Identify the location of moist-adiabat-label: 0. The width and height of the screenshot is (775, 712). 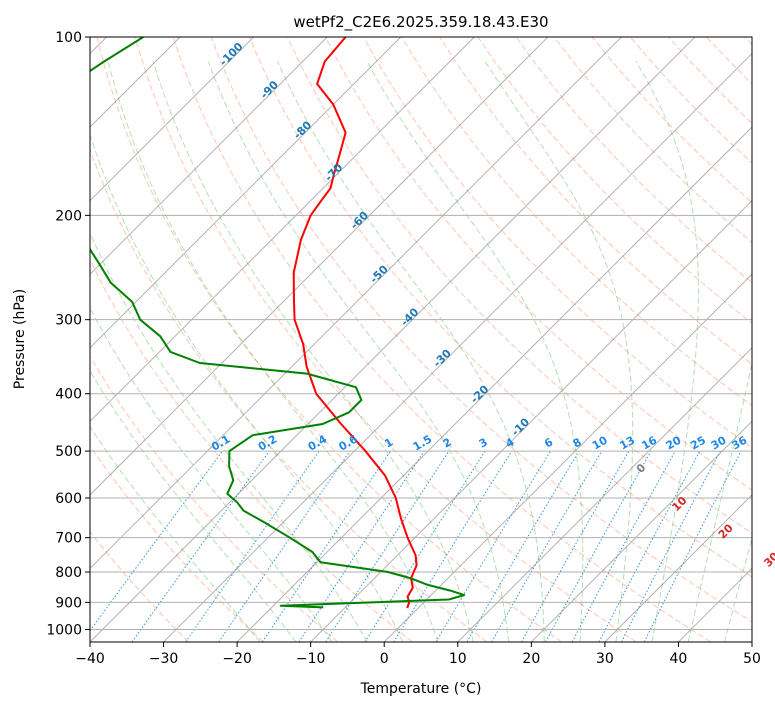
(641, 468).